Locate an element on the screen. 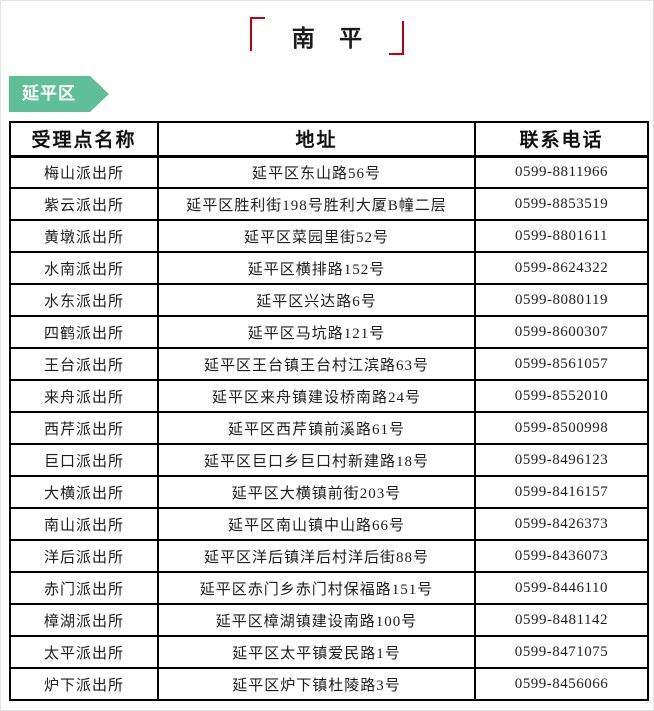 The height and width of the screenshot is (711, 654). station-name-cell: 来舟派出所 is located at coordinates (84, 396).